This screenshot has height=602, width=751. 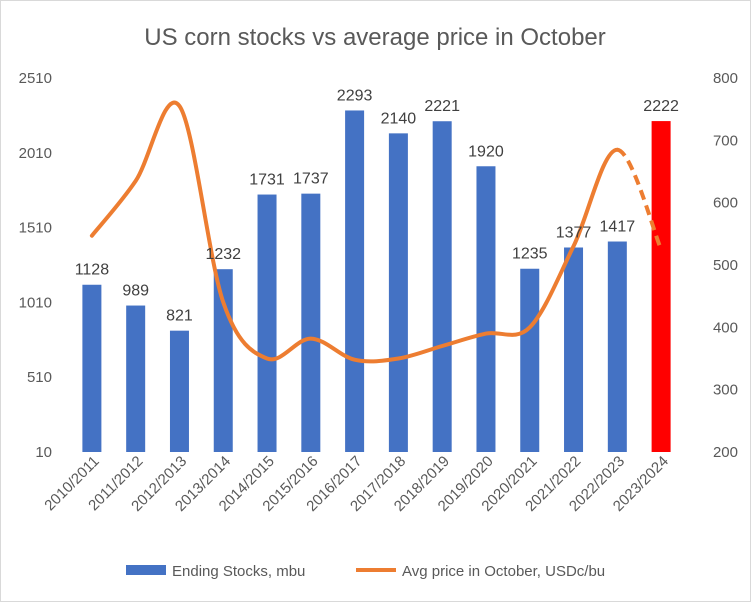 What do you see at coordinates (618, 227) in the screenshot?
I see `bar-value-label: 1417` at bounding box center [618, 227].